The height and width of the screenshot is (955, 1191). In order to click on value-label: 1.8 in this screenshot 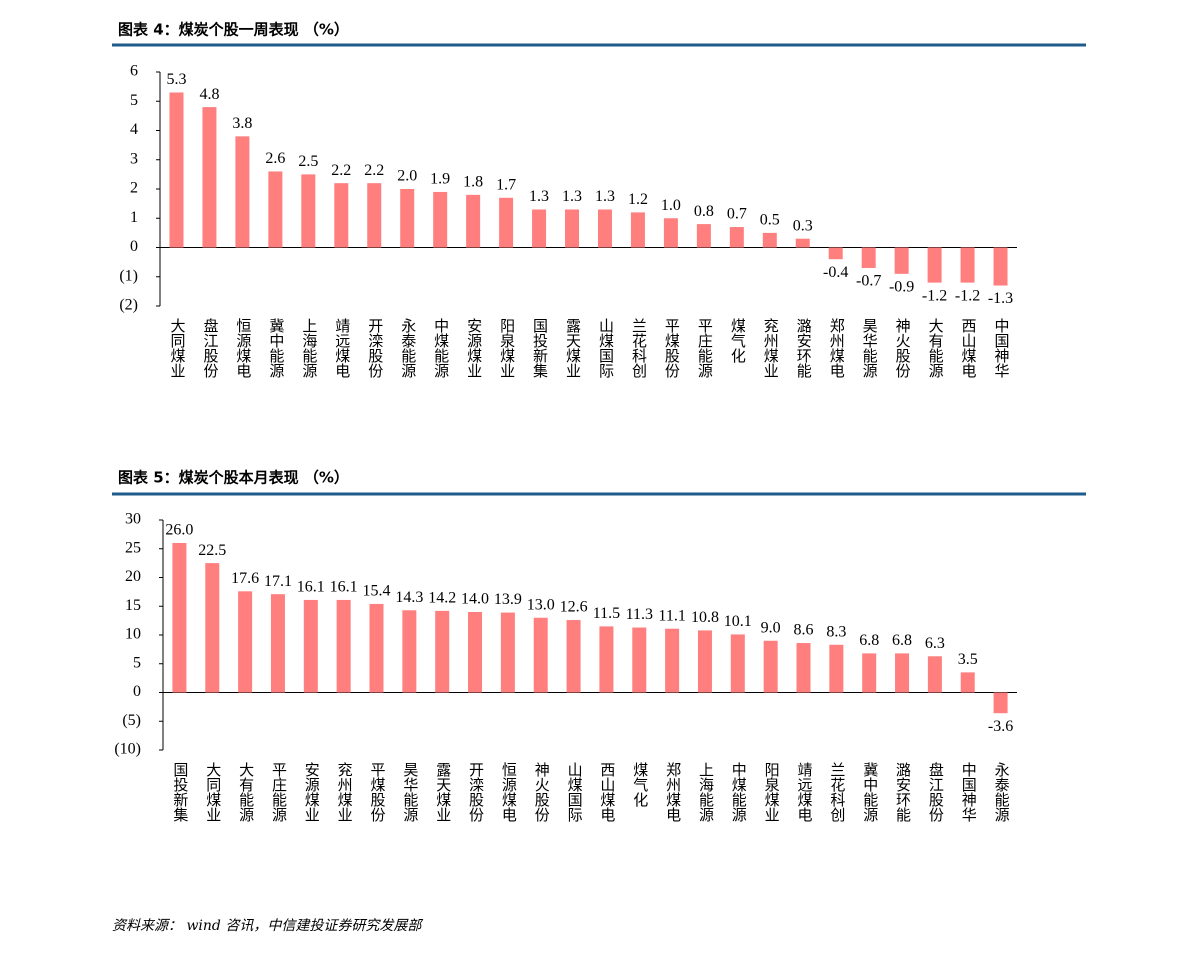, I will do `click(473, 182)`.